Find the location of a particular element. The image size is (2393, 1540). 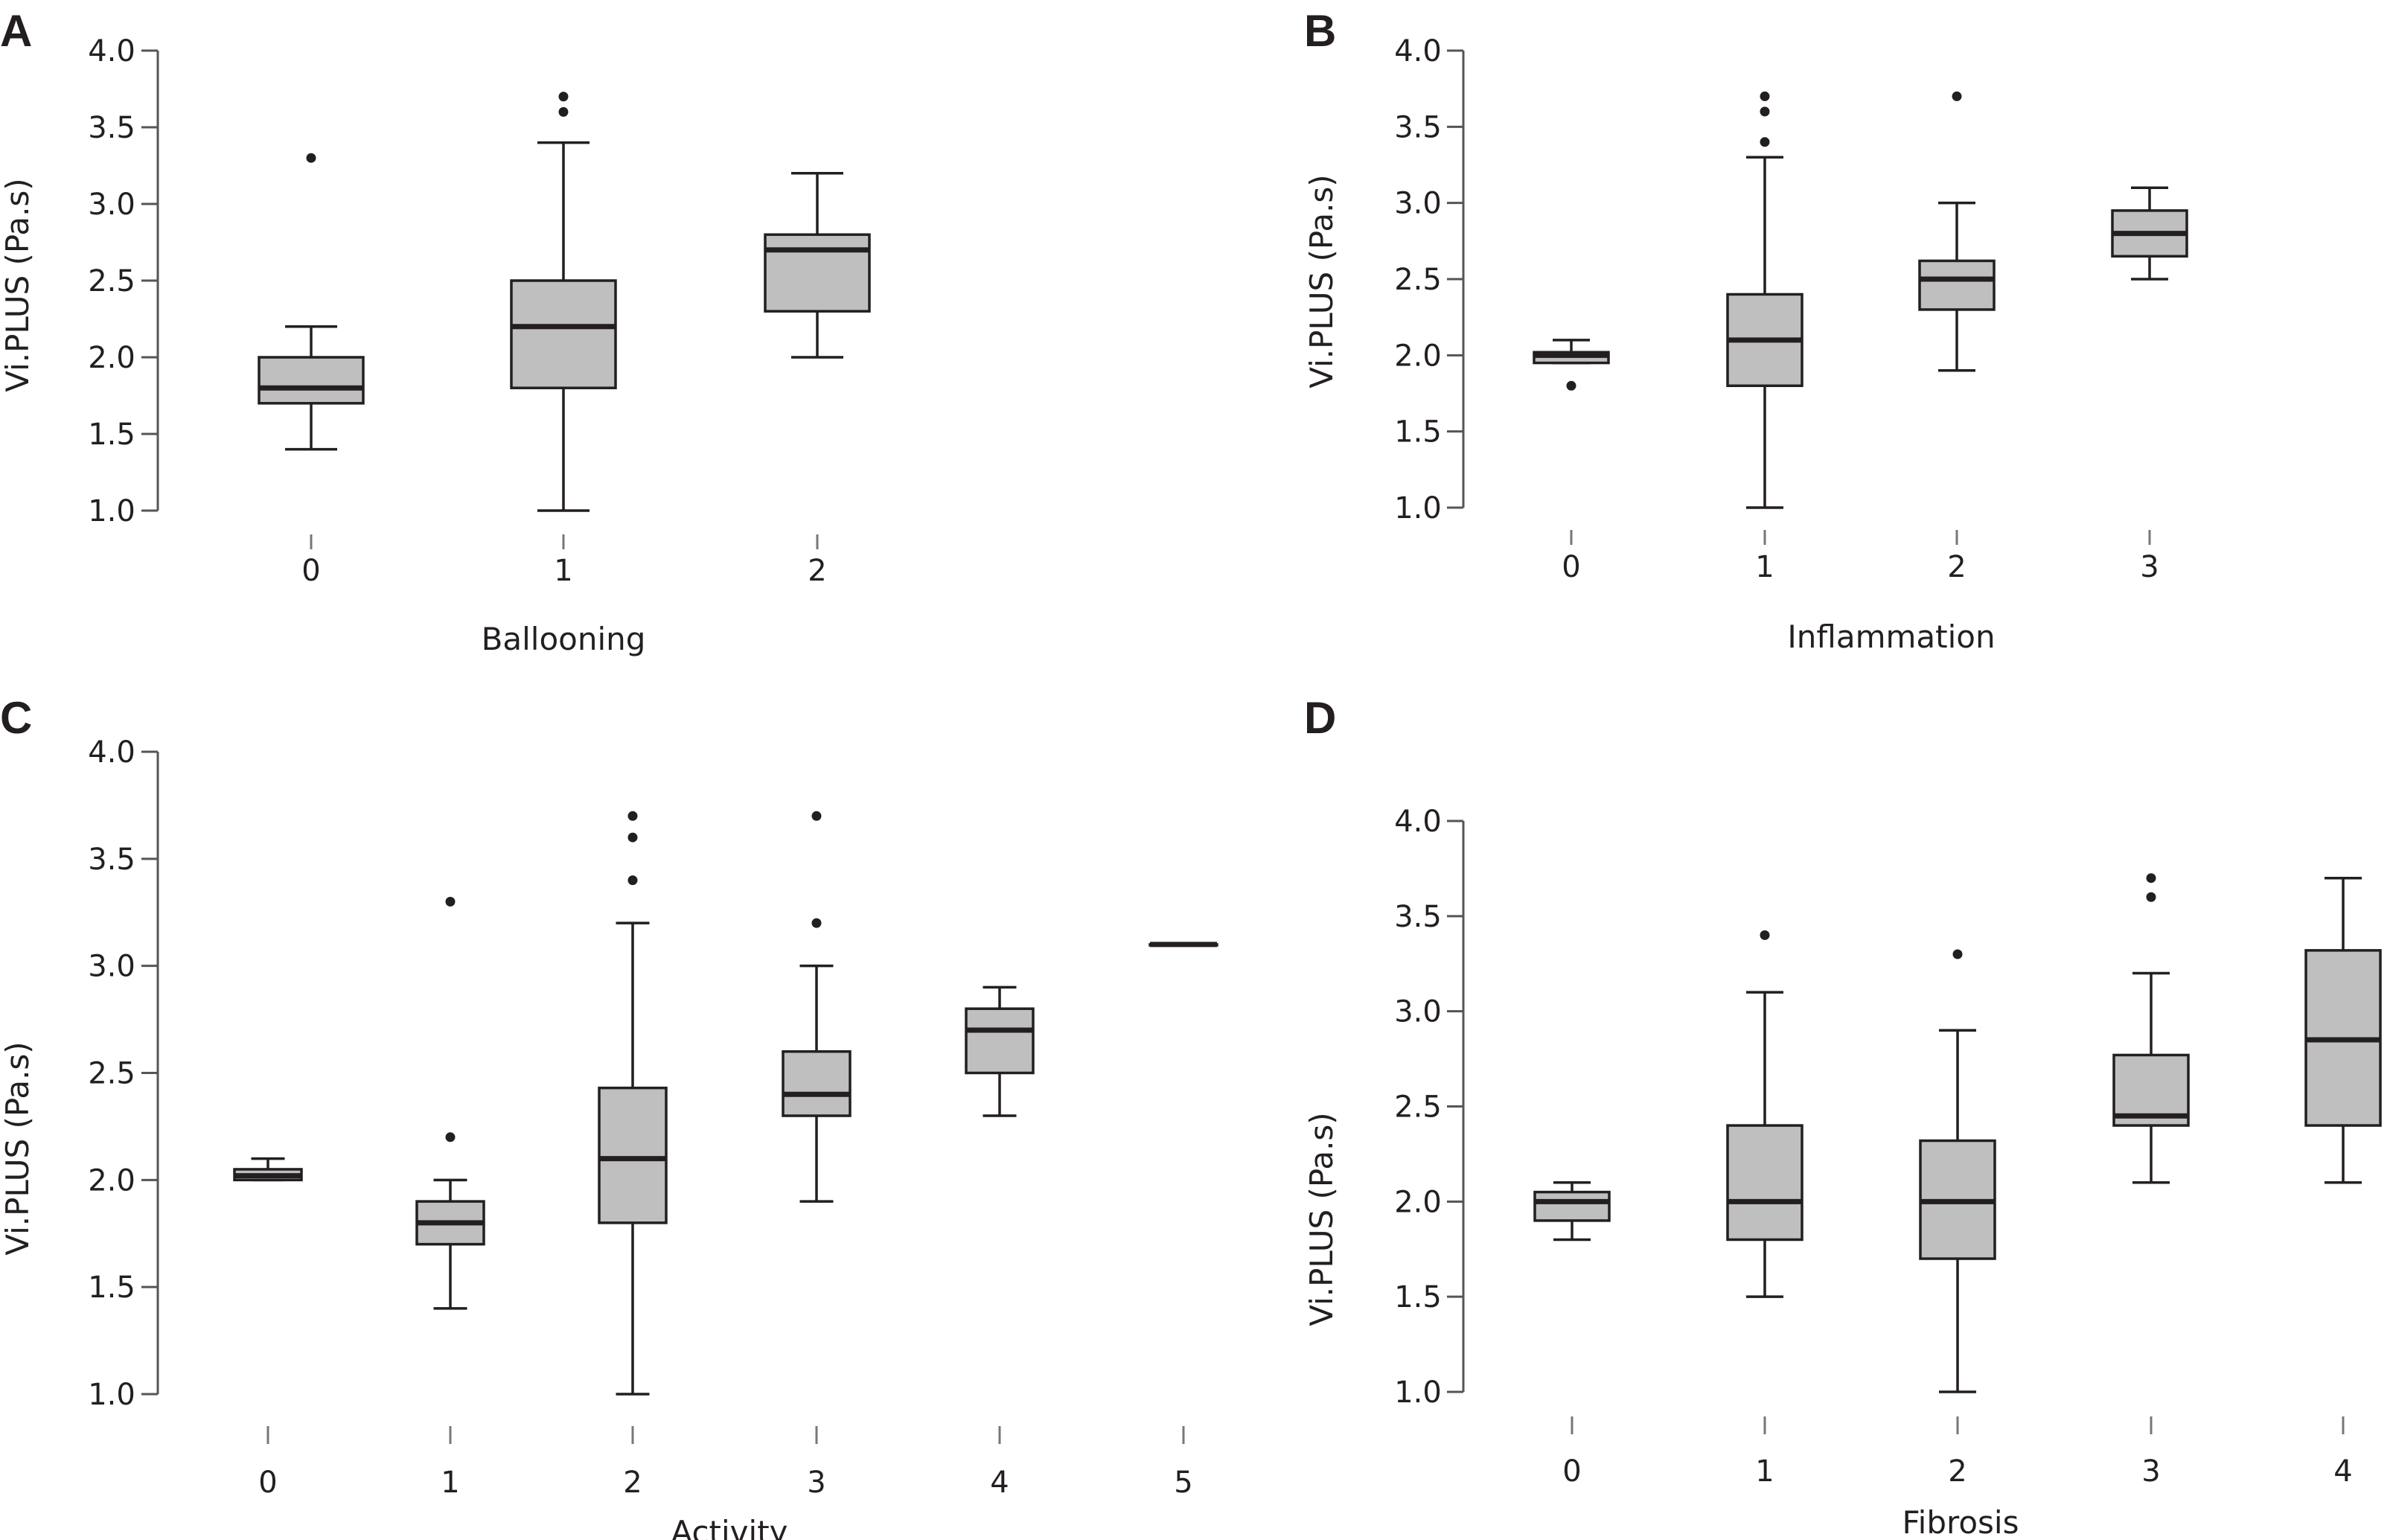

panel-d-x-tick-label: 4 is located at coordinates (2342, 1472).